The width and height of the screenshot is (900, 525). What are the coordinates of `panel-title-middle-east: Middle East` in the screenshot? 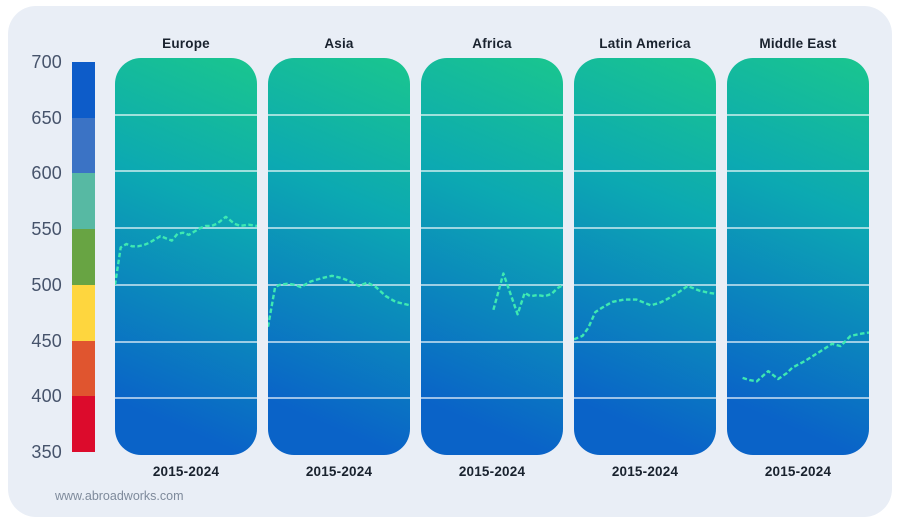 It's located at (798, 43).